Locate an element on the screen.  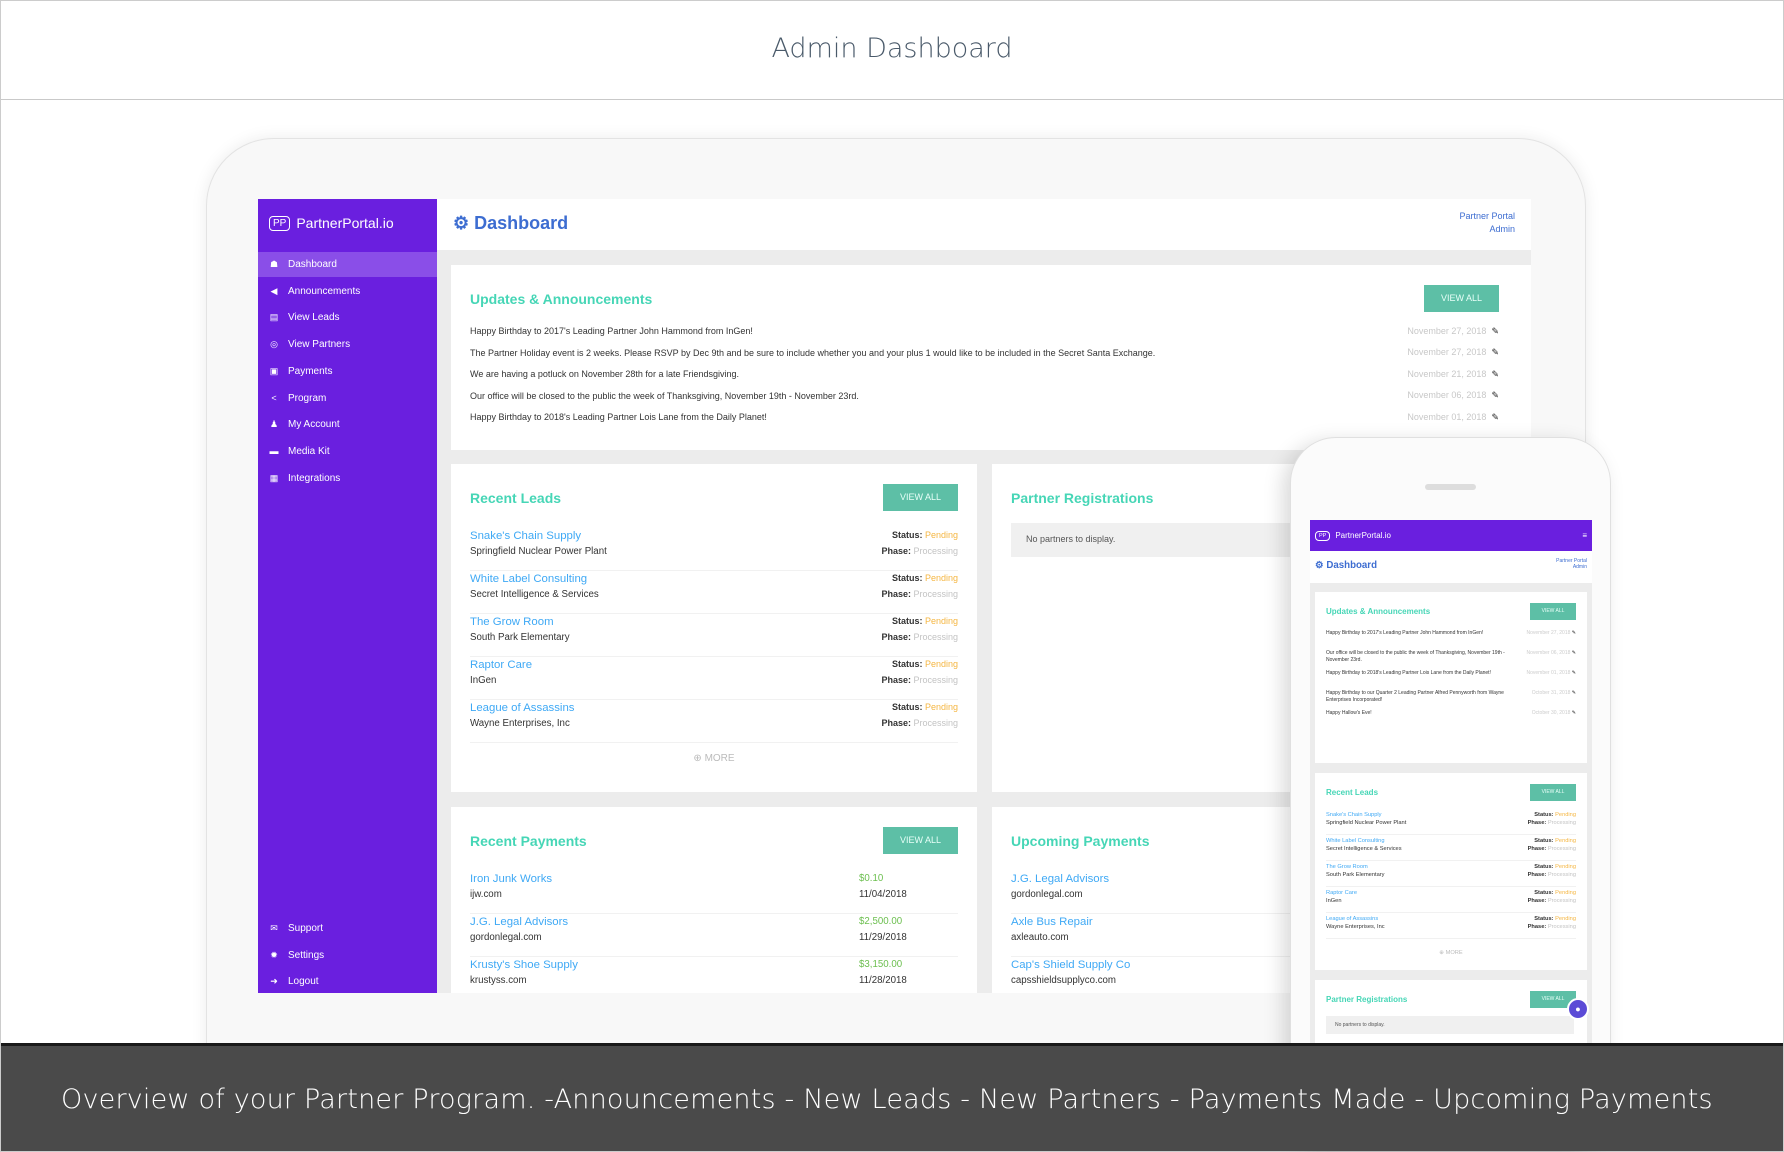
sidebar-item: ▤ View Leads is located at coordinates (347, 317).